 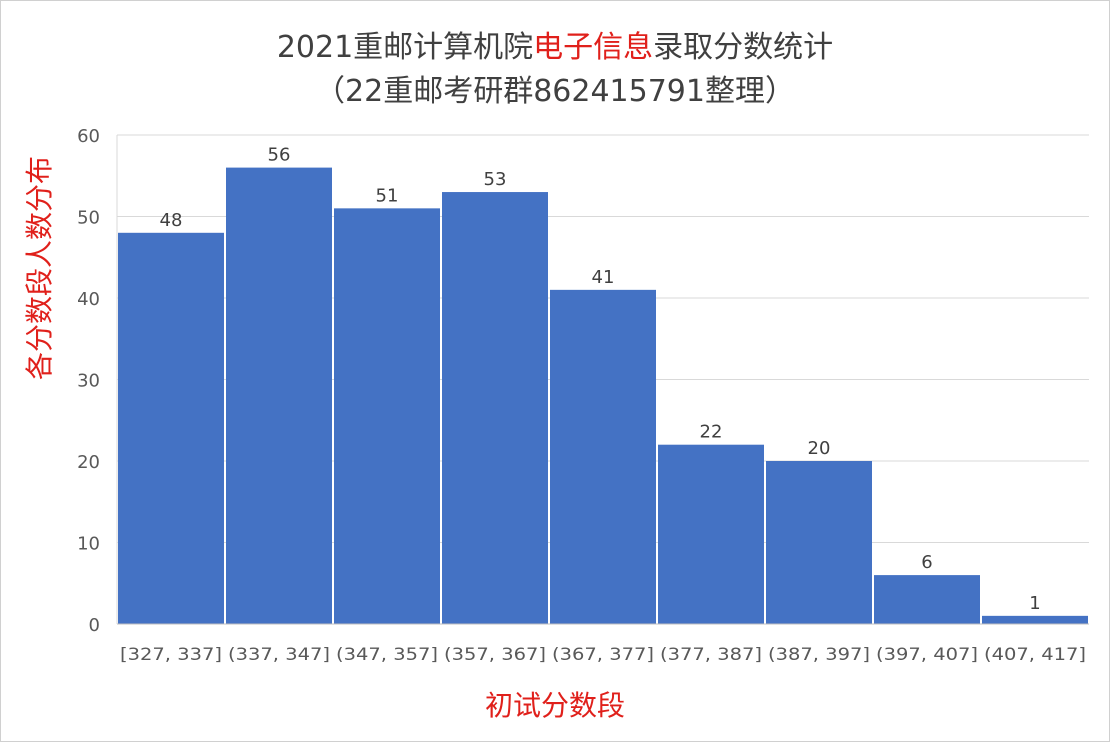 I want to click on y-tick-label: 10, so click(x=88, y=544).